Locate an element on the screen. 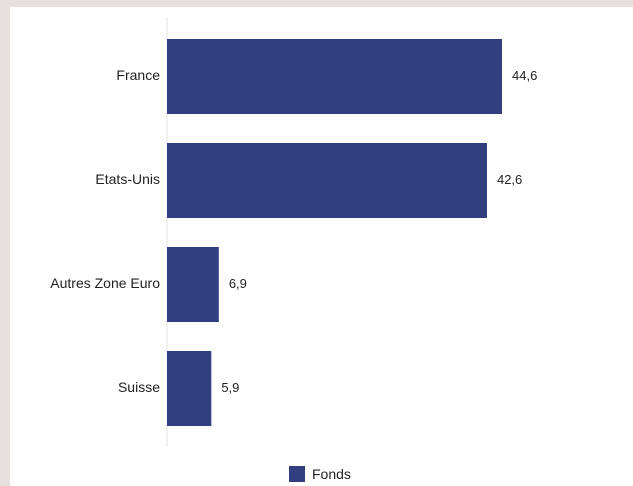 The image size is (633, 486). category-label-0: France is located at coordinates (138, 75).